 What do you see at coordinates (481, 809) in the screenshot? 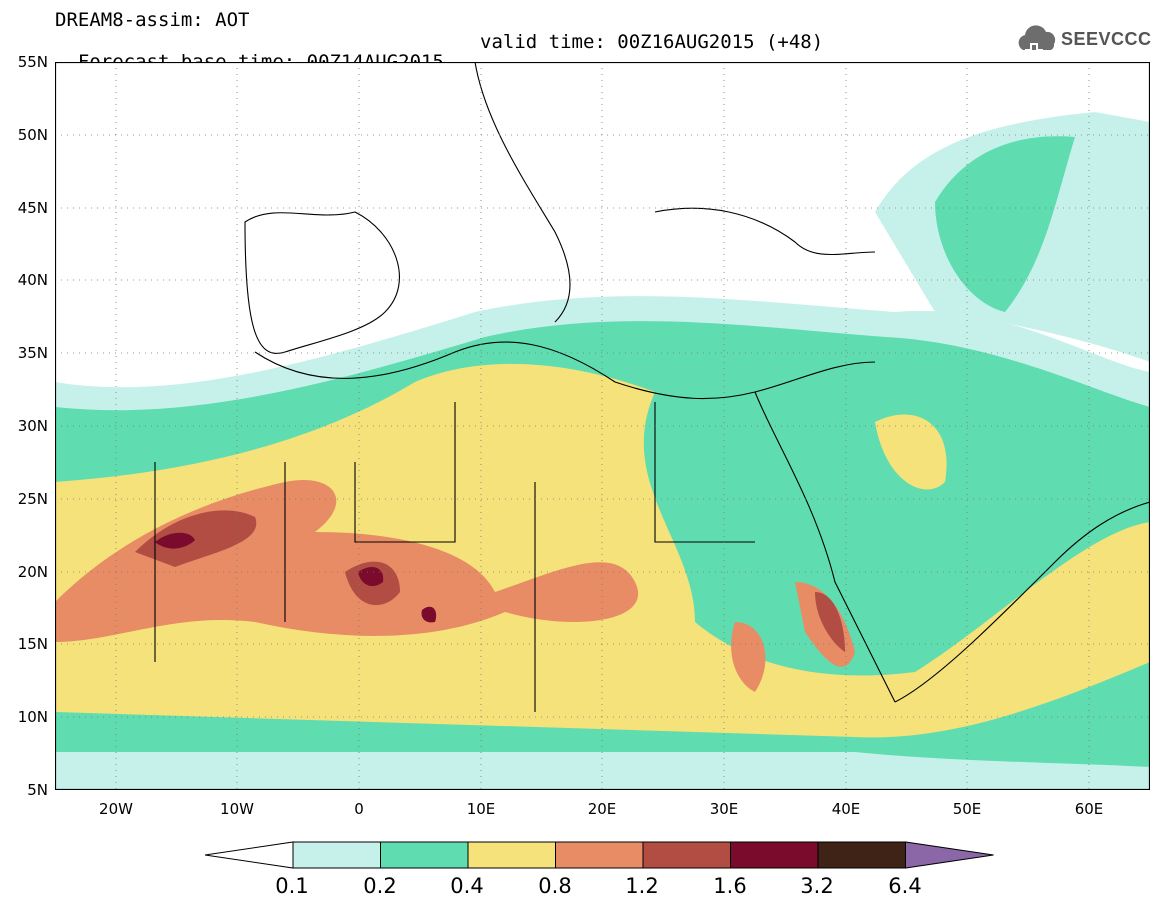
I see `lon-tick-label: 10E` at bounding box center [481, 809].